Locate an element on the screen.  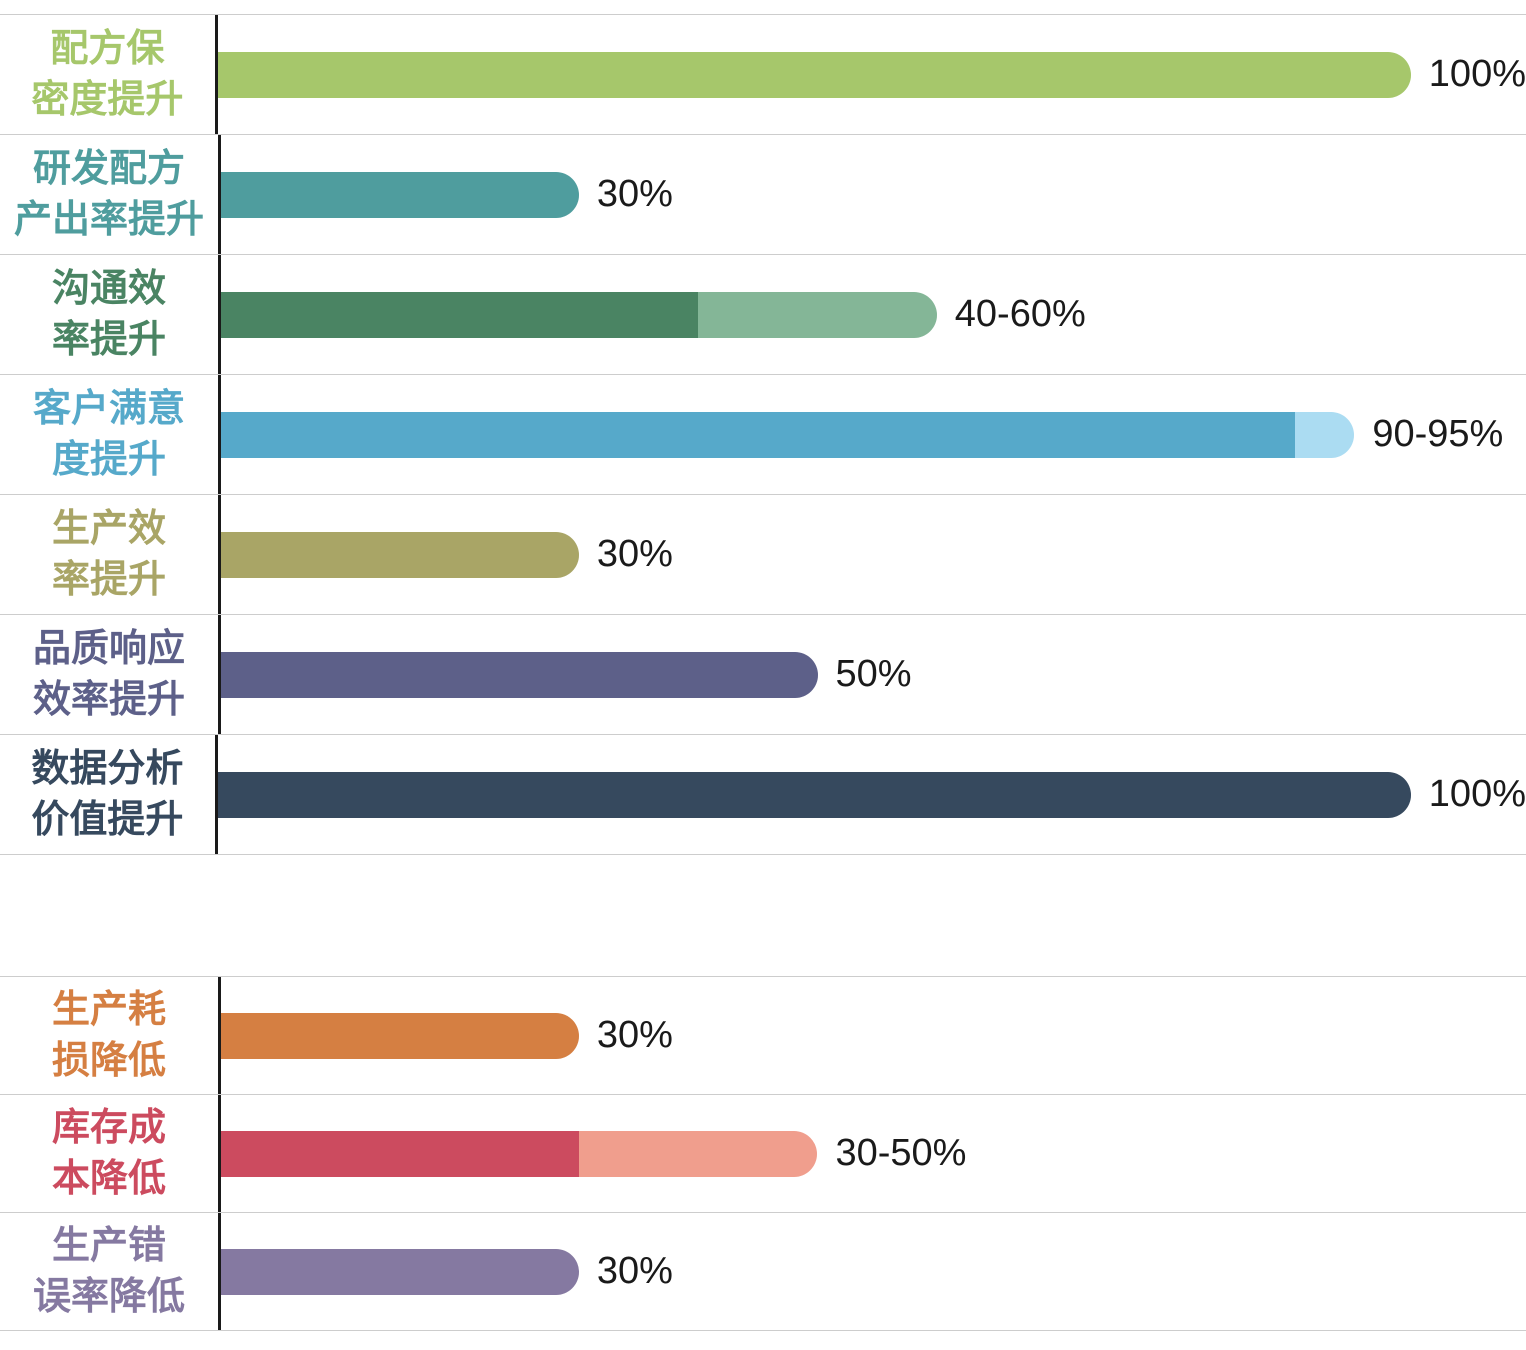
row-label: 生产效 率提升 is located at coordinates (108, 554).